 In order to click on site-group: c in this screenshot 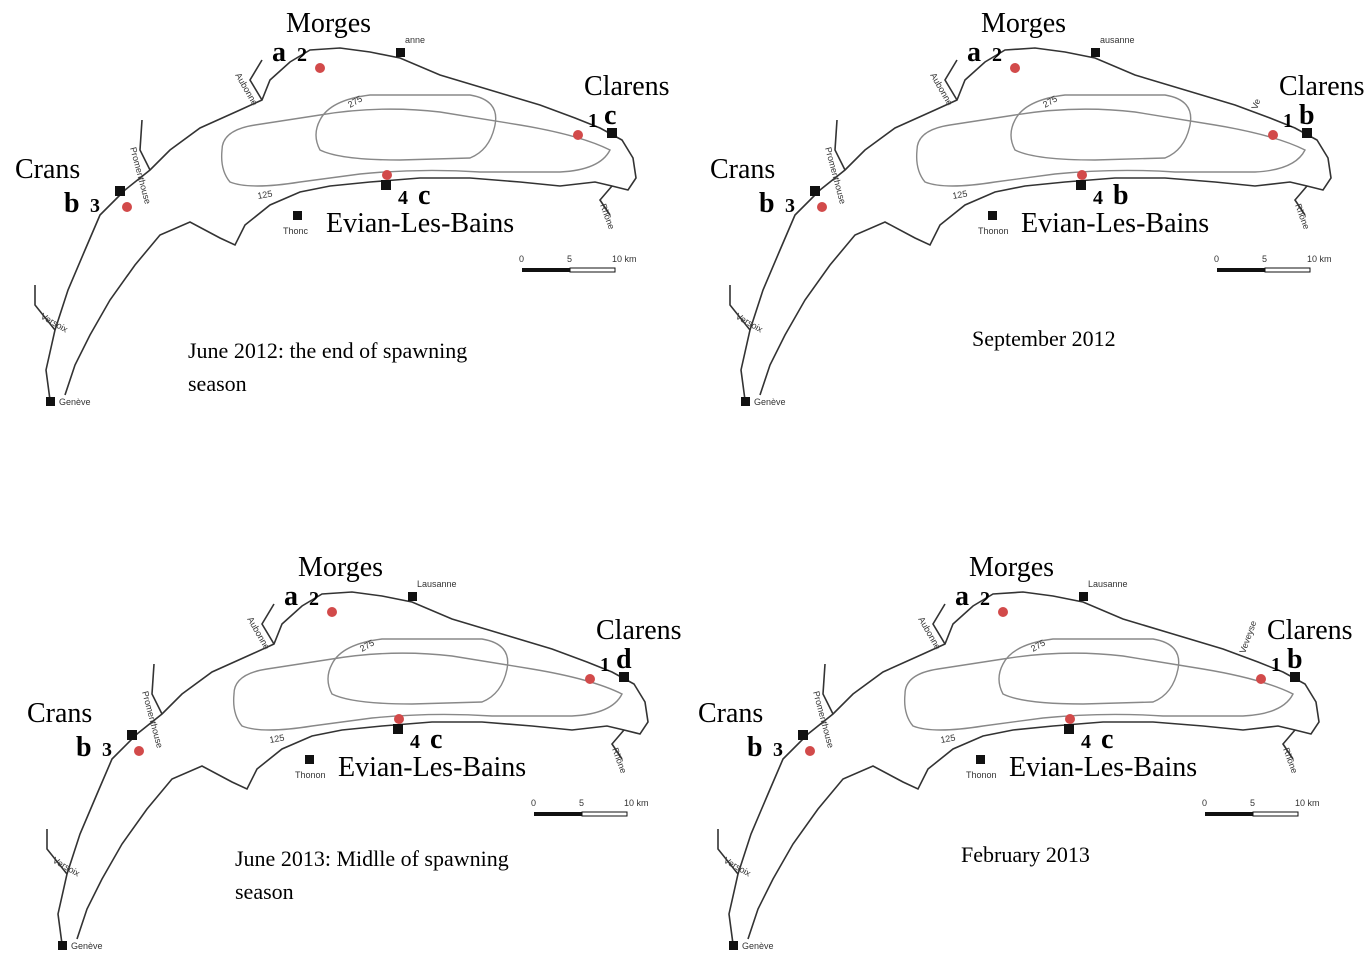, I will do `click(1107, 739)`.